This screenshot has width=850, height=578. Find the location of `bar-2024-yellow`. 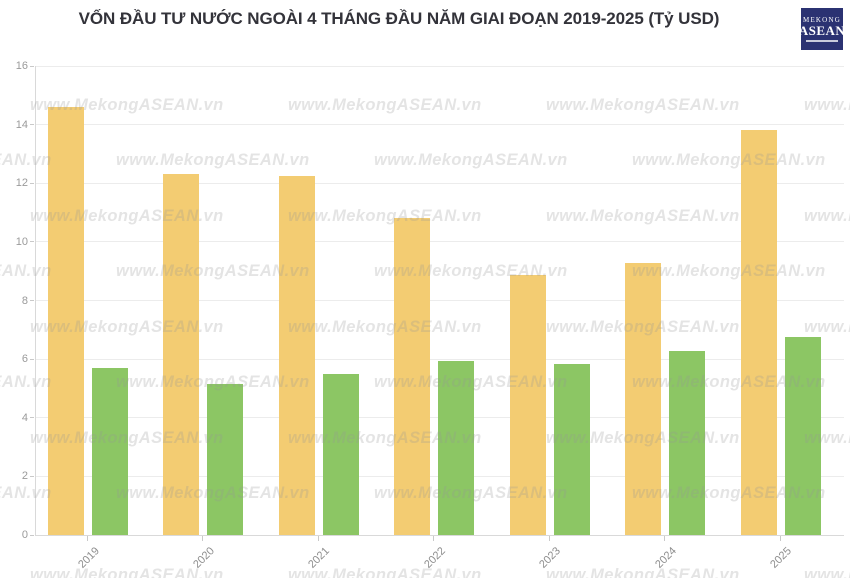

bar-2024-yellow is located at coordinates (643, 399).